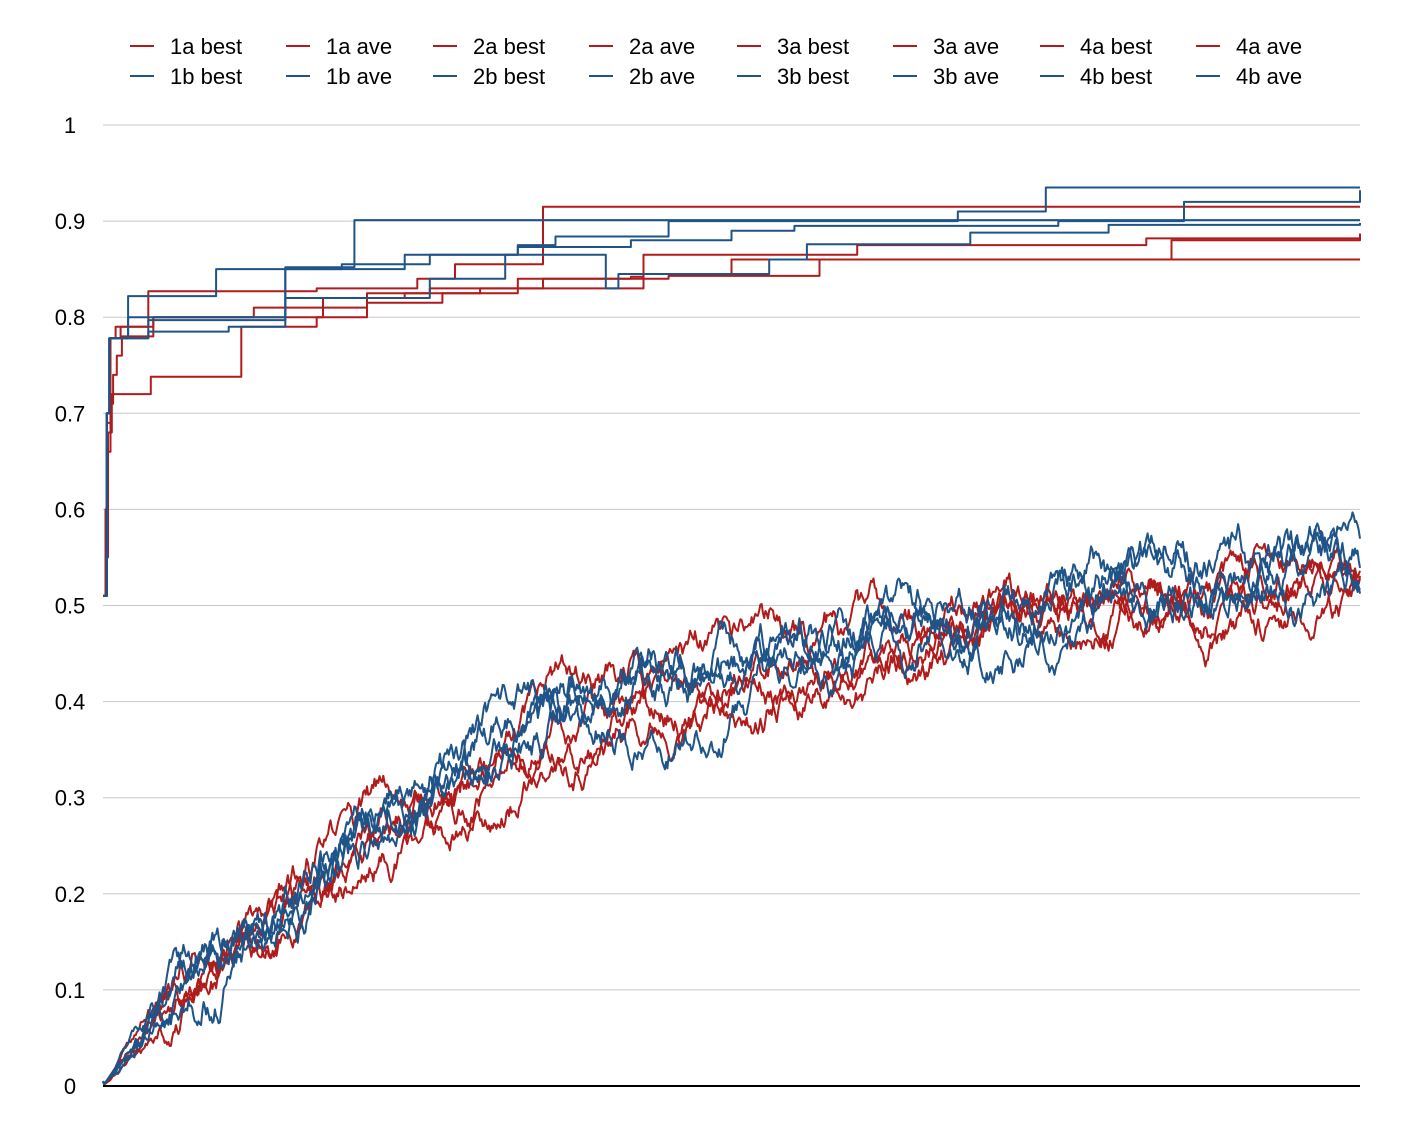 This screenshot has width=1408, height=1145. Describe the element at coordinates (359, 46) in the screenshot. I see `legend-label: 1a ave` at that location.